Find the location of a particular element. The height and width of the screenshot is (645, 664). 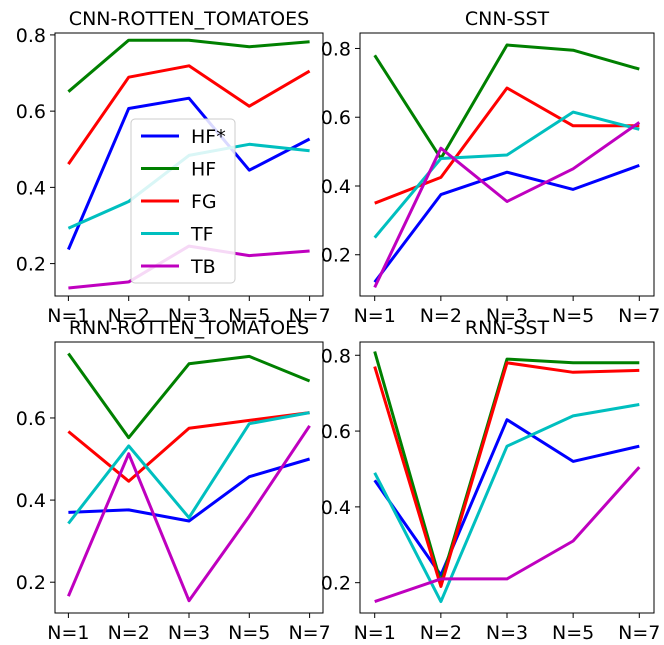

legend-box is located at coordinates (183, 201).